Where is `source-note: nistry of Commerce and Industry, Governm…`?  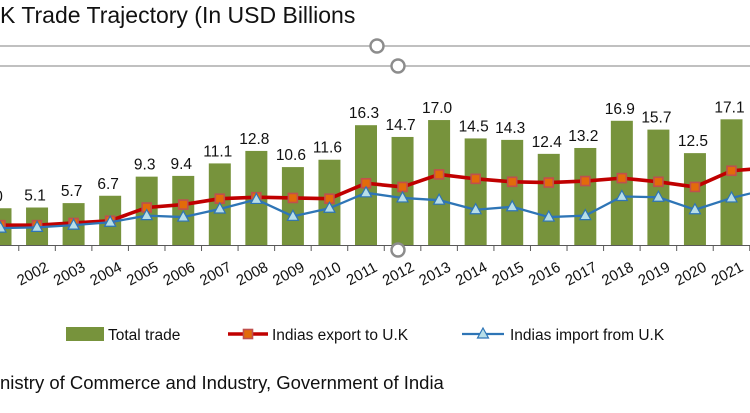
source-note: nistry of Commerce and Industry, Governm… is located at coordinates (222, 382).